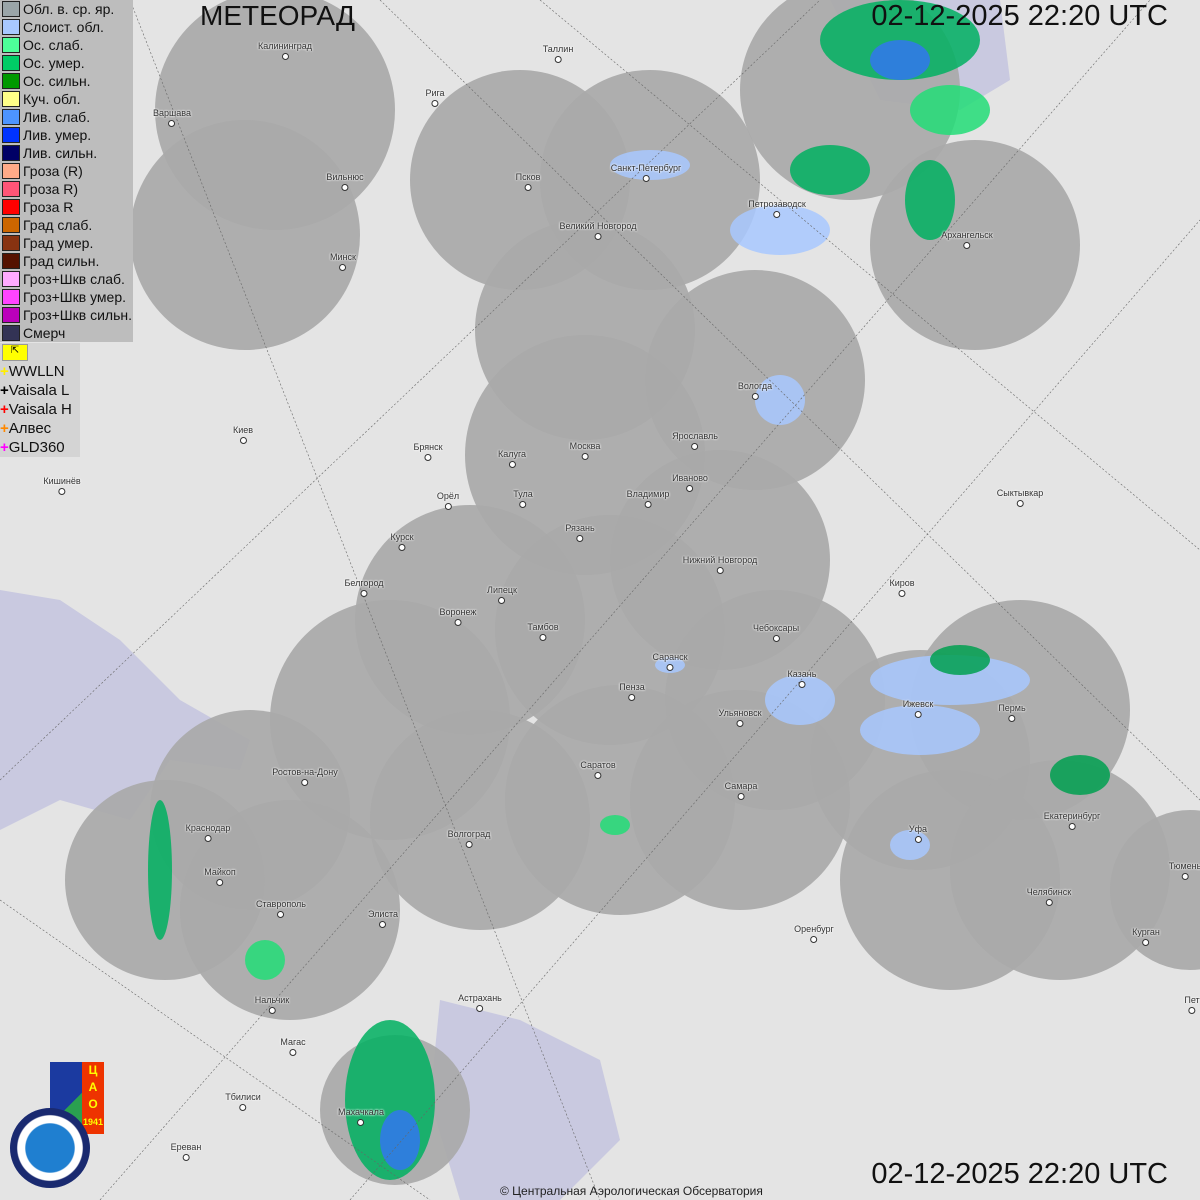 The height and width of the screenshot is (1200, 1200). Describe the element at coordinates (66, 117) in the screenshot. I see `legend-item: Лив. слаб.` at that location.